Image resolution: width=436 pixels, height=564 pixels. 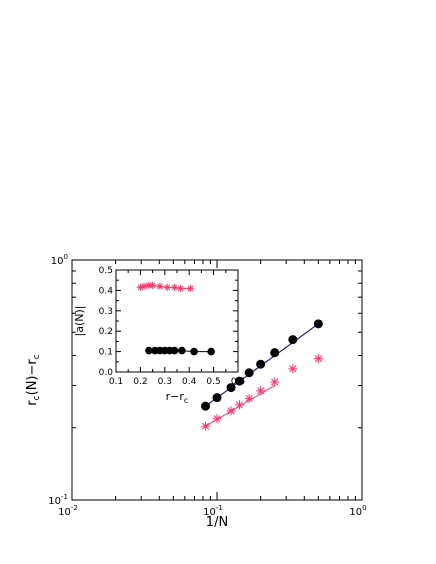 What do you see at coordinates (165, 382) in the screenshot?
I see `inset-x-tick-label: 0.3` at bounding box center [165, 382].